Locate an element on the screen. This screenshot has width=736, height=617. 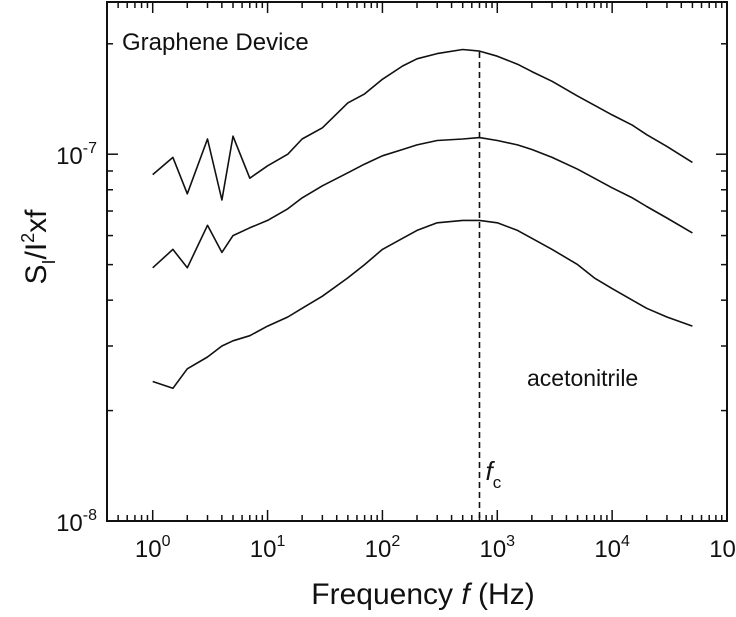
y-tick-label: 10⁻⁸ is located at coordinates (76, 522).